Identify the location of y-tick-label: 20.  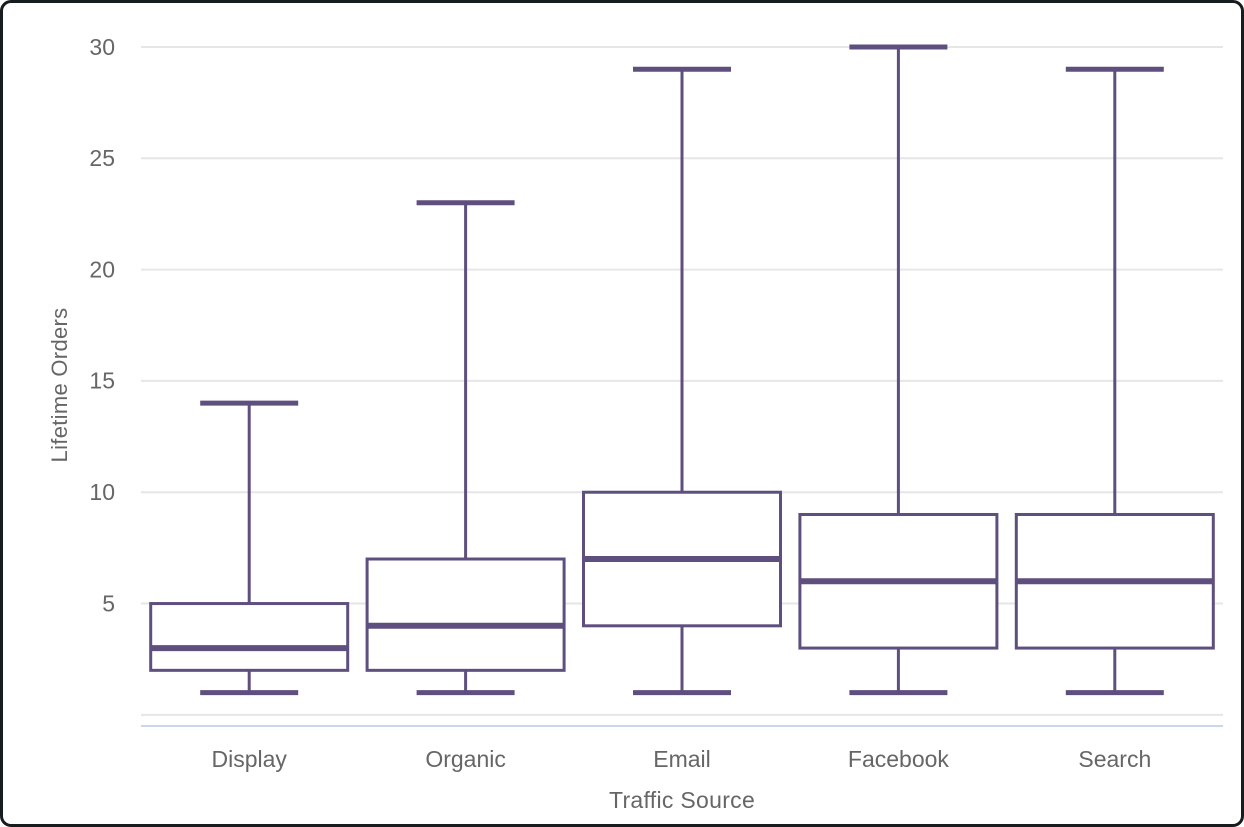
(102, 269).